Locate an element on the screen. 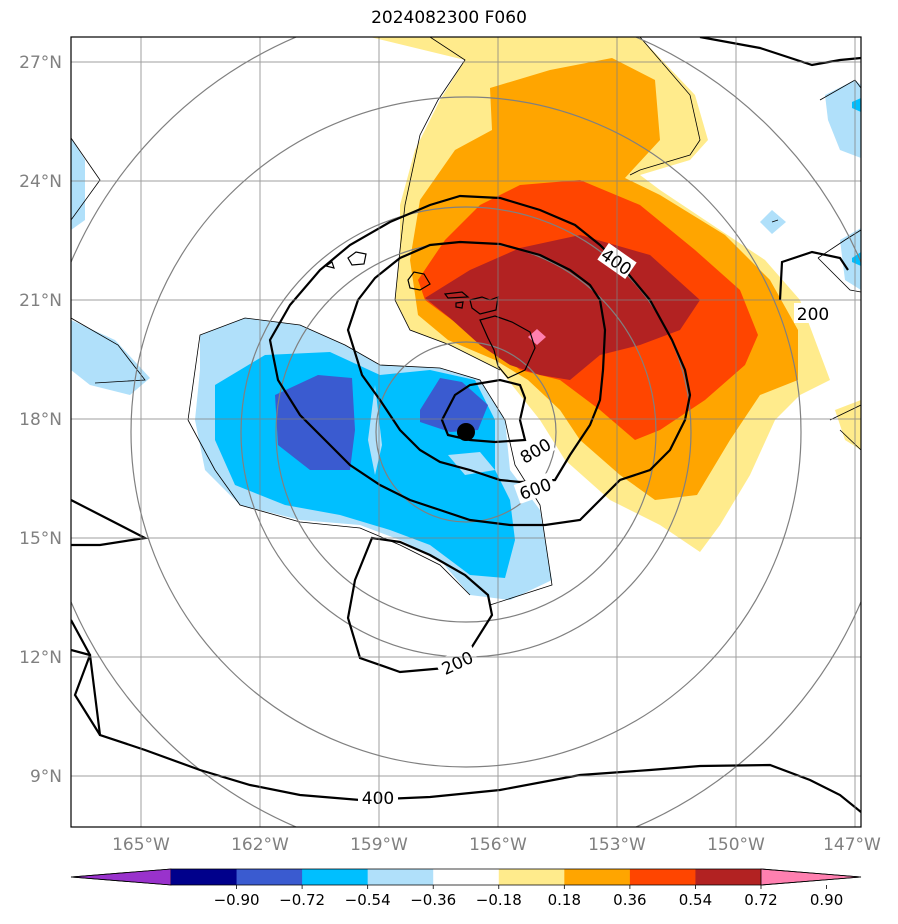  colorbar-tick-label: 0.90 is located at coordinates (826, 900).